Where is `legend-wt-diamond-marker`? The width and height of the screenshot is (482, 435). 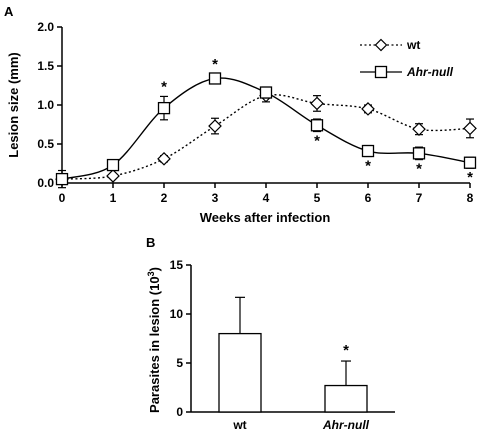
legend-wt-diamond-marker is located at coordinates (381, 45).